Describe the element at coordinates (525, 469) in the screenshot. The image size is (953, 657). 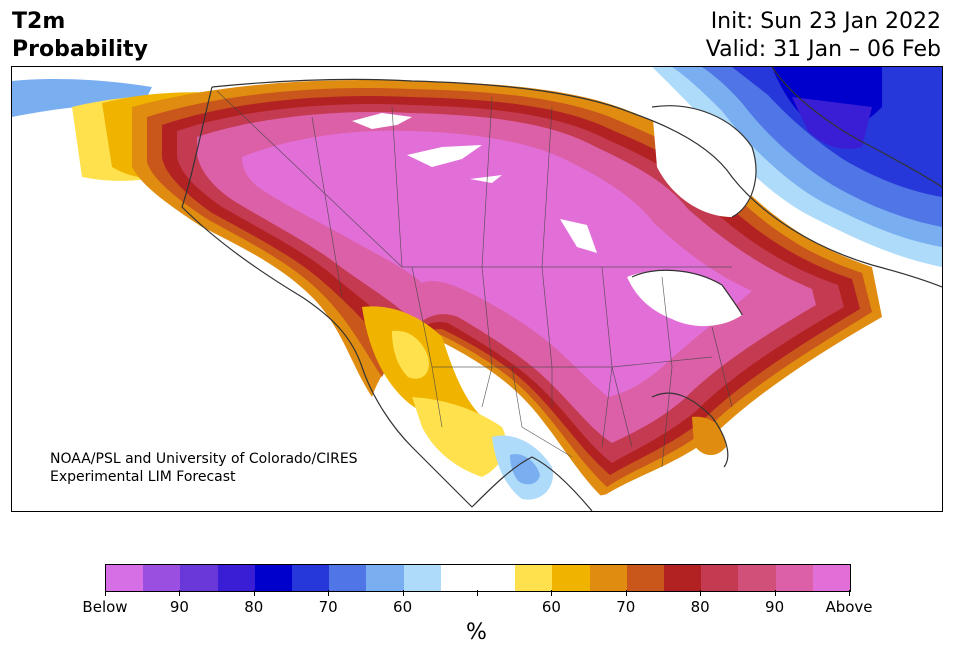
I see `shading-mexico-midblue` at that location.